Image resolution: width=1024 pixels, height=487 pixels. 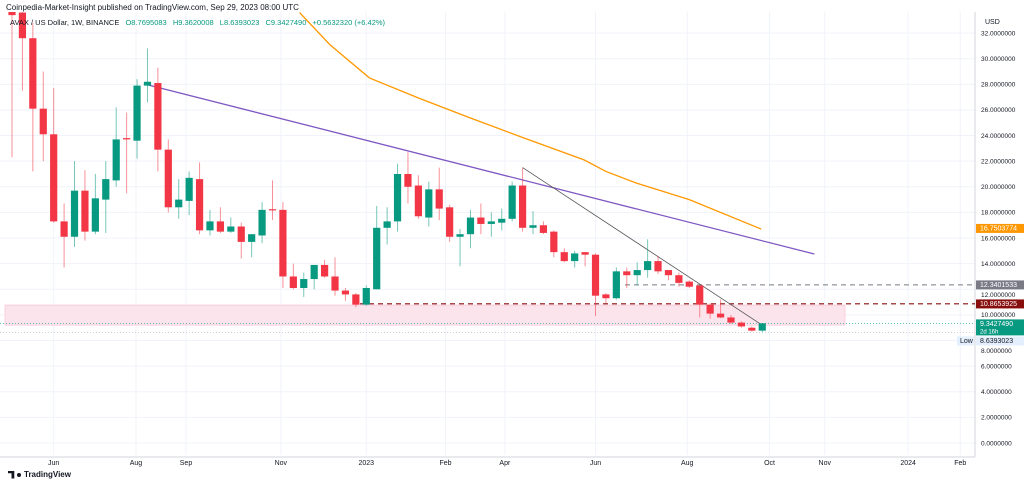 What do you see at coordinates (908, 463) in the screenshot?
I see `x-tick-label: 2024` at bounding box center [908, 463].